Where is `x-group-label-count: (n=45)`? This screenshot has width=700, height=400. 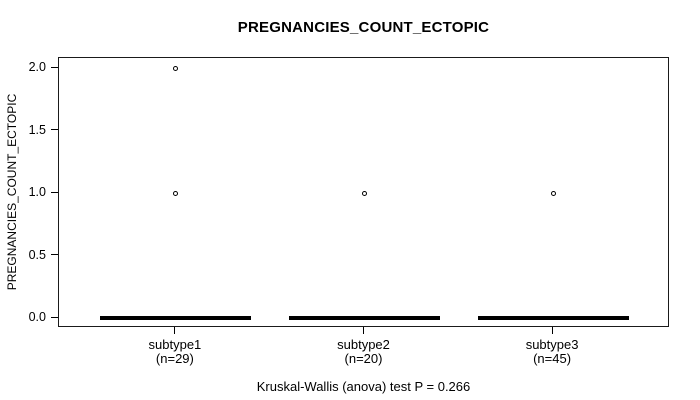
x-group-label-count: (n=45) is located at coordinates (552, 358).